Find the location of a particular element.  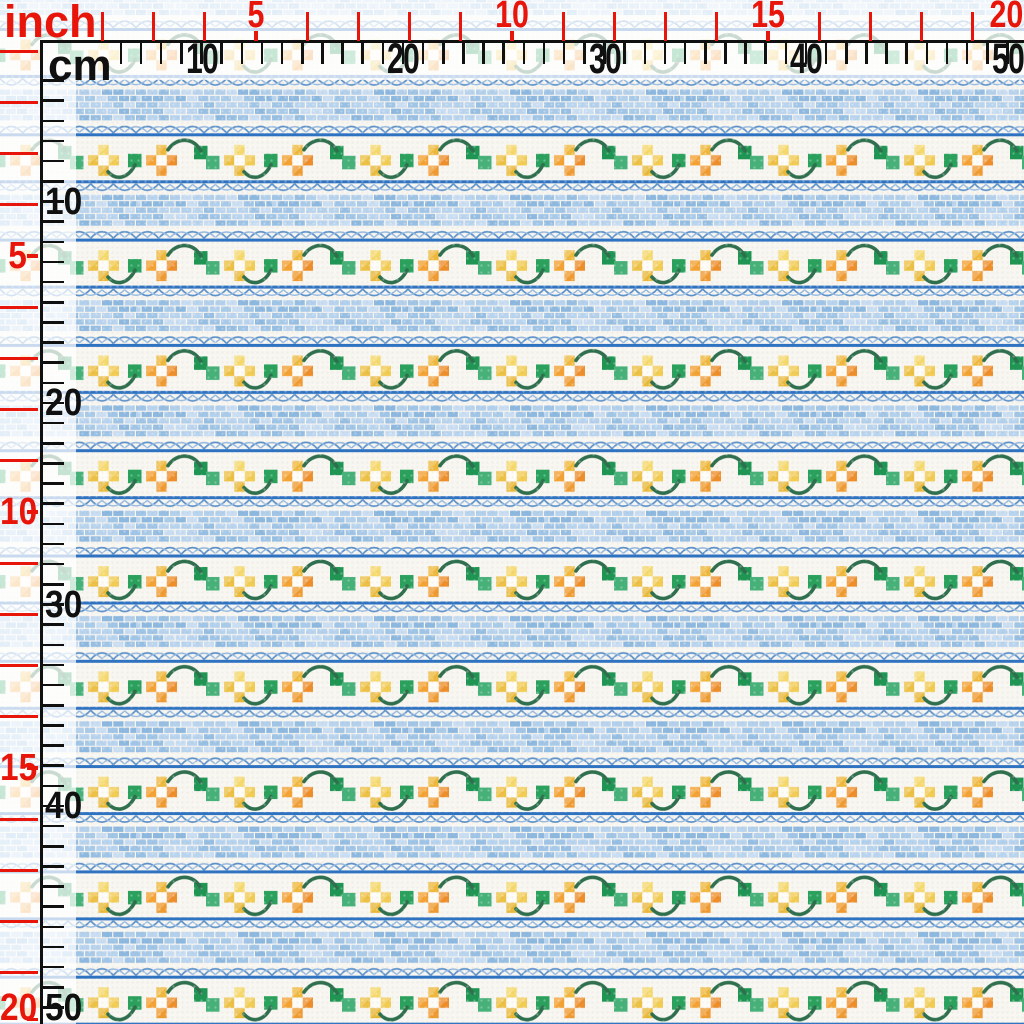

top-ruler-backdrop is located at coordinates (512, 40).